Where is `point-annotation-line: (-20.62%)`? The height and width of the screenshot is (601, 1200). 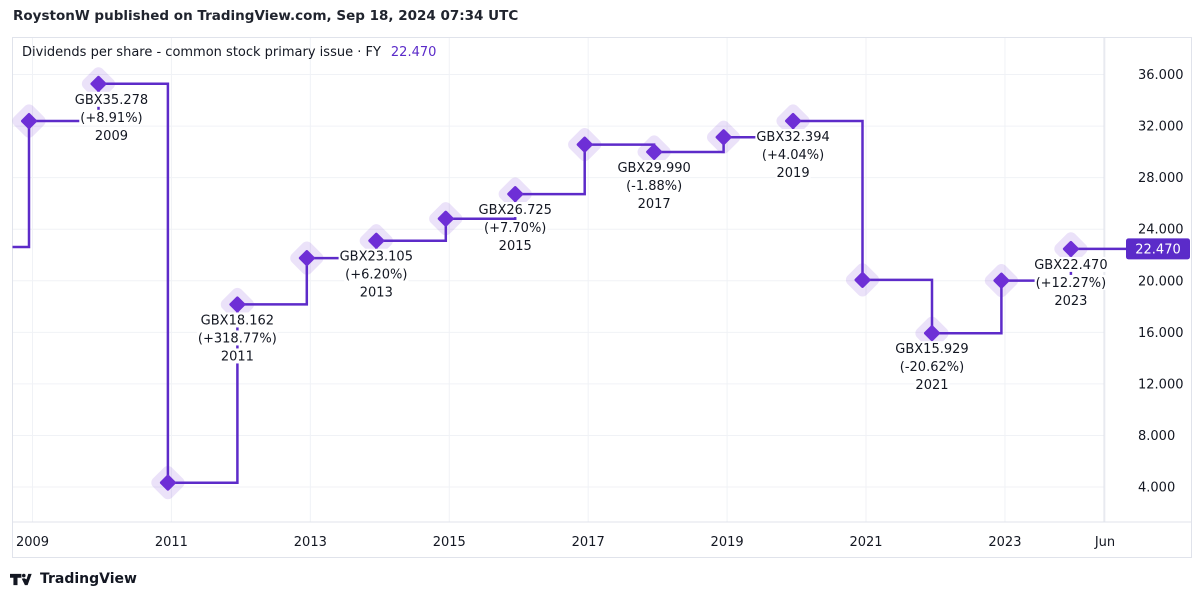 point-annotation-line: (-20.62%) is located at coordinates (932, 367).